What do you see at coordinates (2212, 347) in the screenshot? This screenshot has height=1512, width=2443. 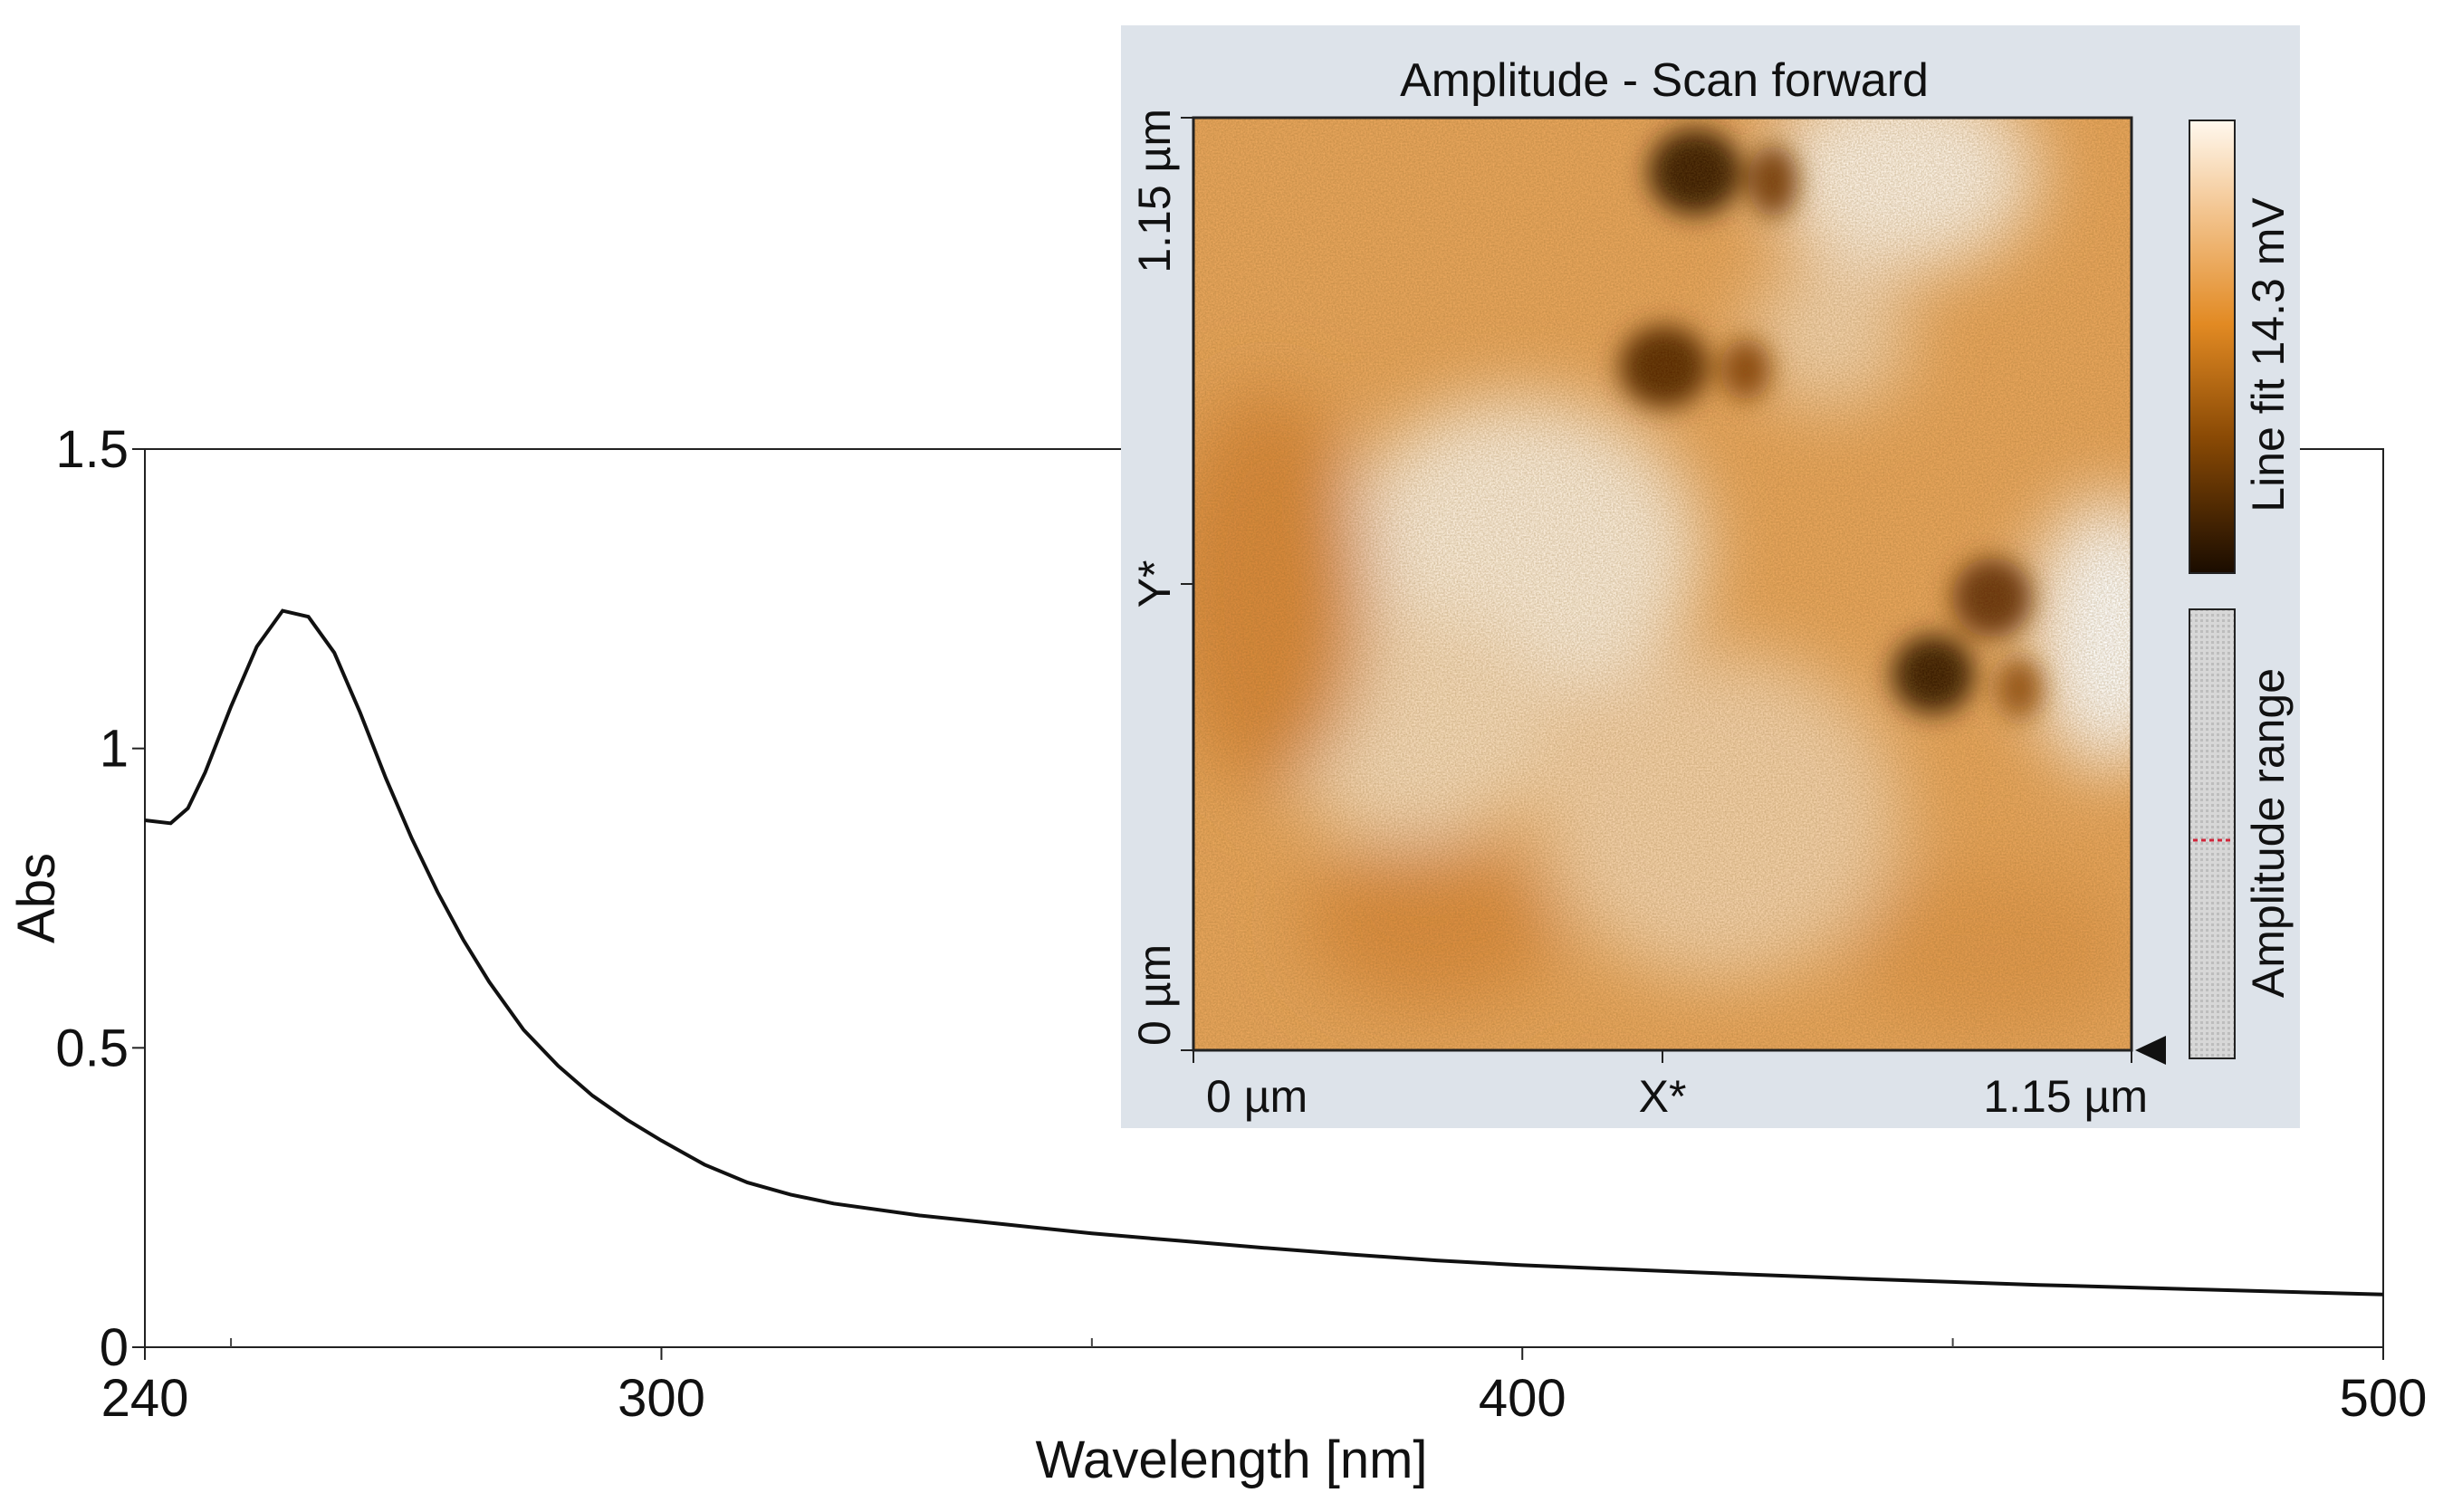 I see `colorbar` at bounding box center [2212, 347].